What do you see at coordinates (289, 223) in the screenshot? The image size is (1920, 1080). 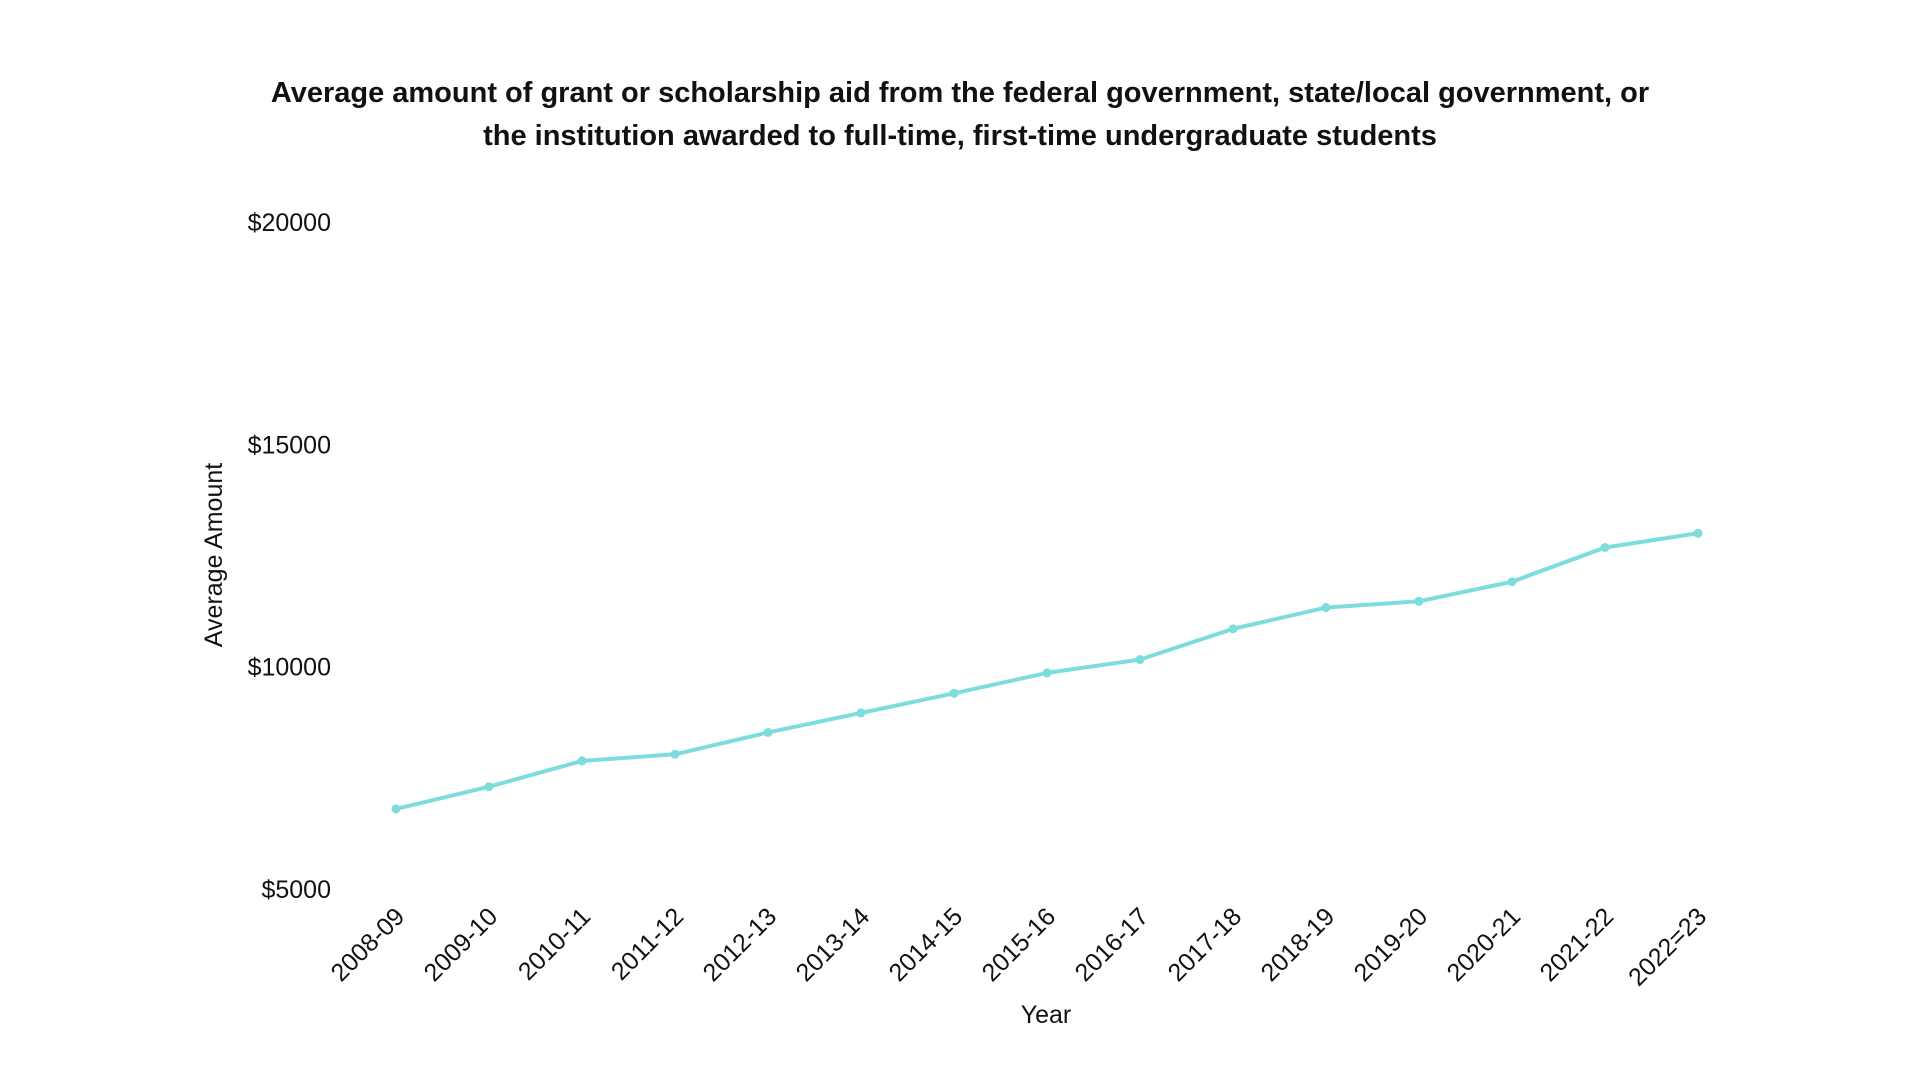 I see `y-tick-label: $20000` at bounding box center [289, 223].